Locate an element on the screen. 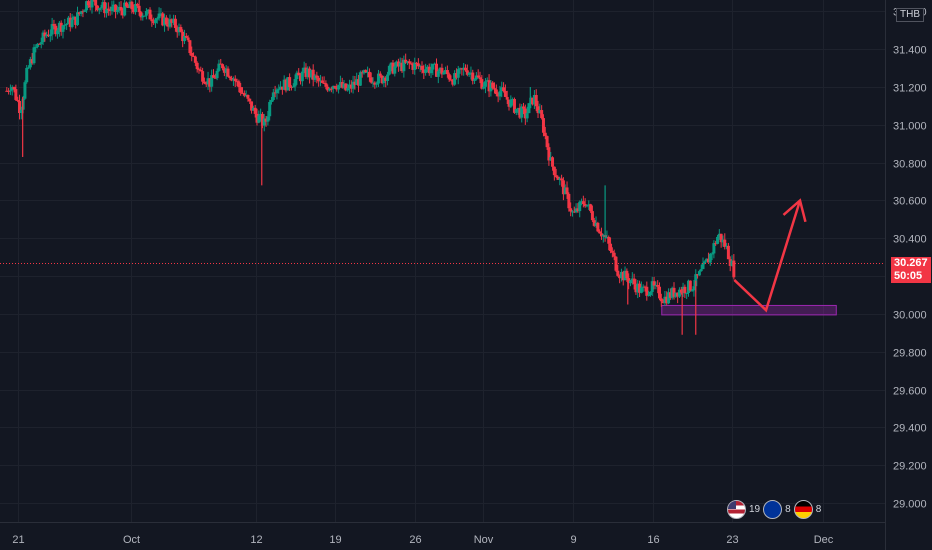  economic-events-bar: 19 8 8 is located at coordinates (775, 509).